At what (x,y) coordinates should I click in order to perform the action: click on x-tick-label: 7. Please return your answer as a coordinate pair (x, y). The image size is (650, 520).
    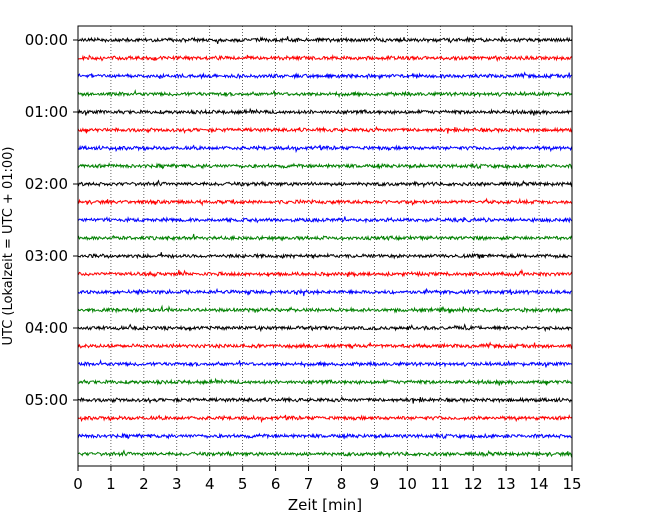
    Looking at the image, I should click on (309, 484).